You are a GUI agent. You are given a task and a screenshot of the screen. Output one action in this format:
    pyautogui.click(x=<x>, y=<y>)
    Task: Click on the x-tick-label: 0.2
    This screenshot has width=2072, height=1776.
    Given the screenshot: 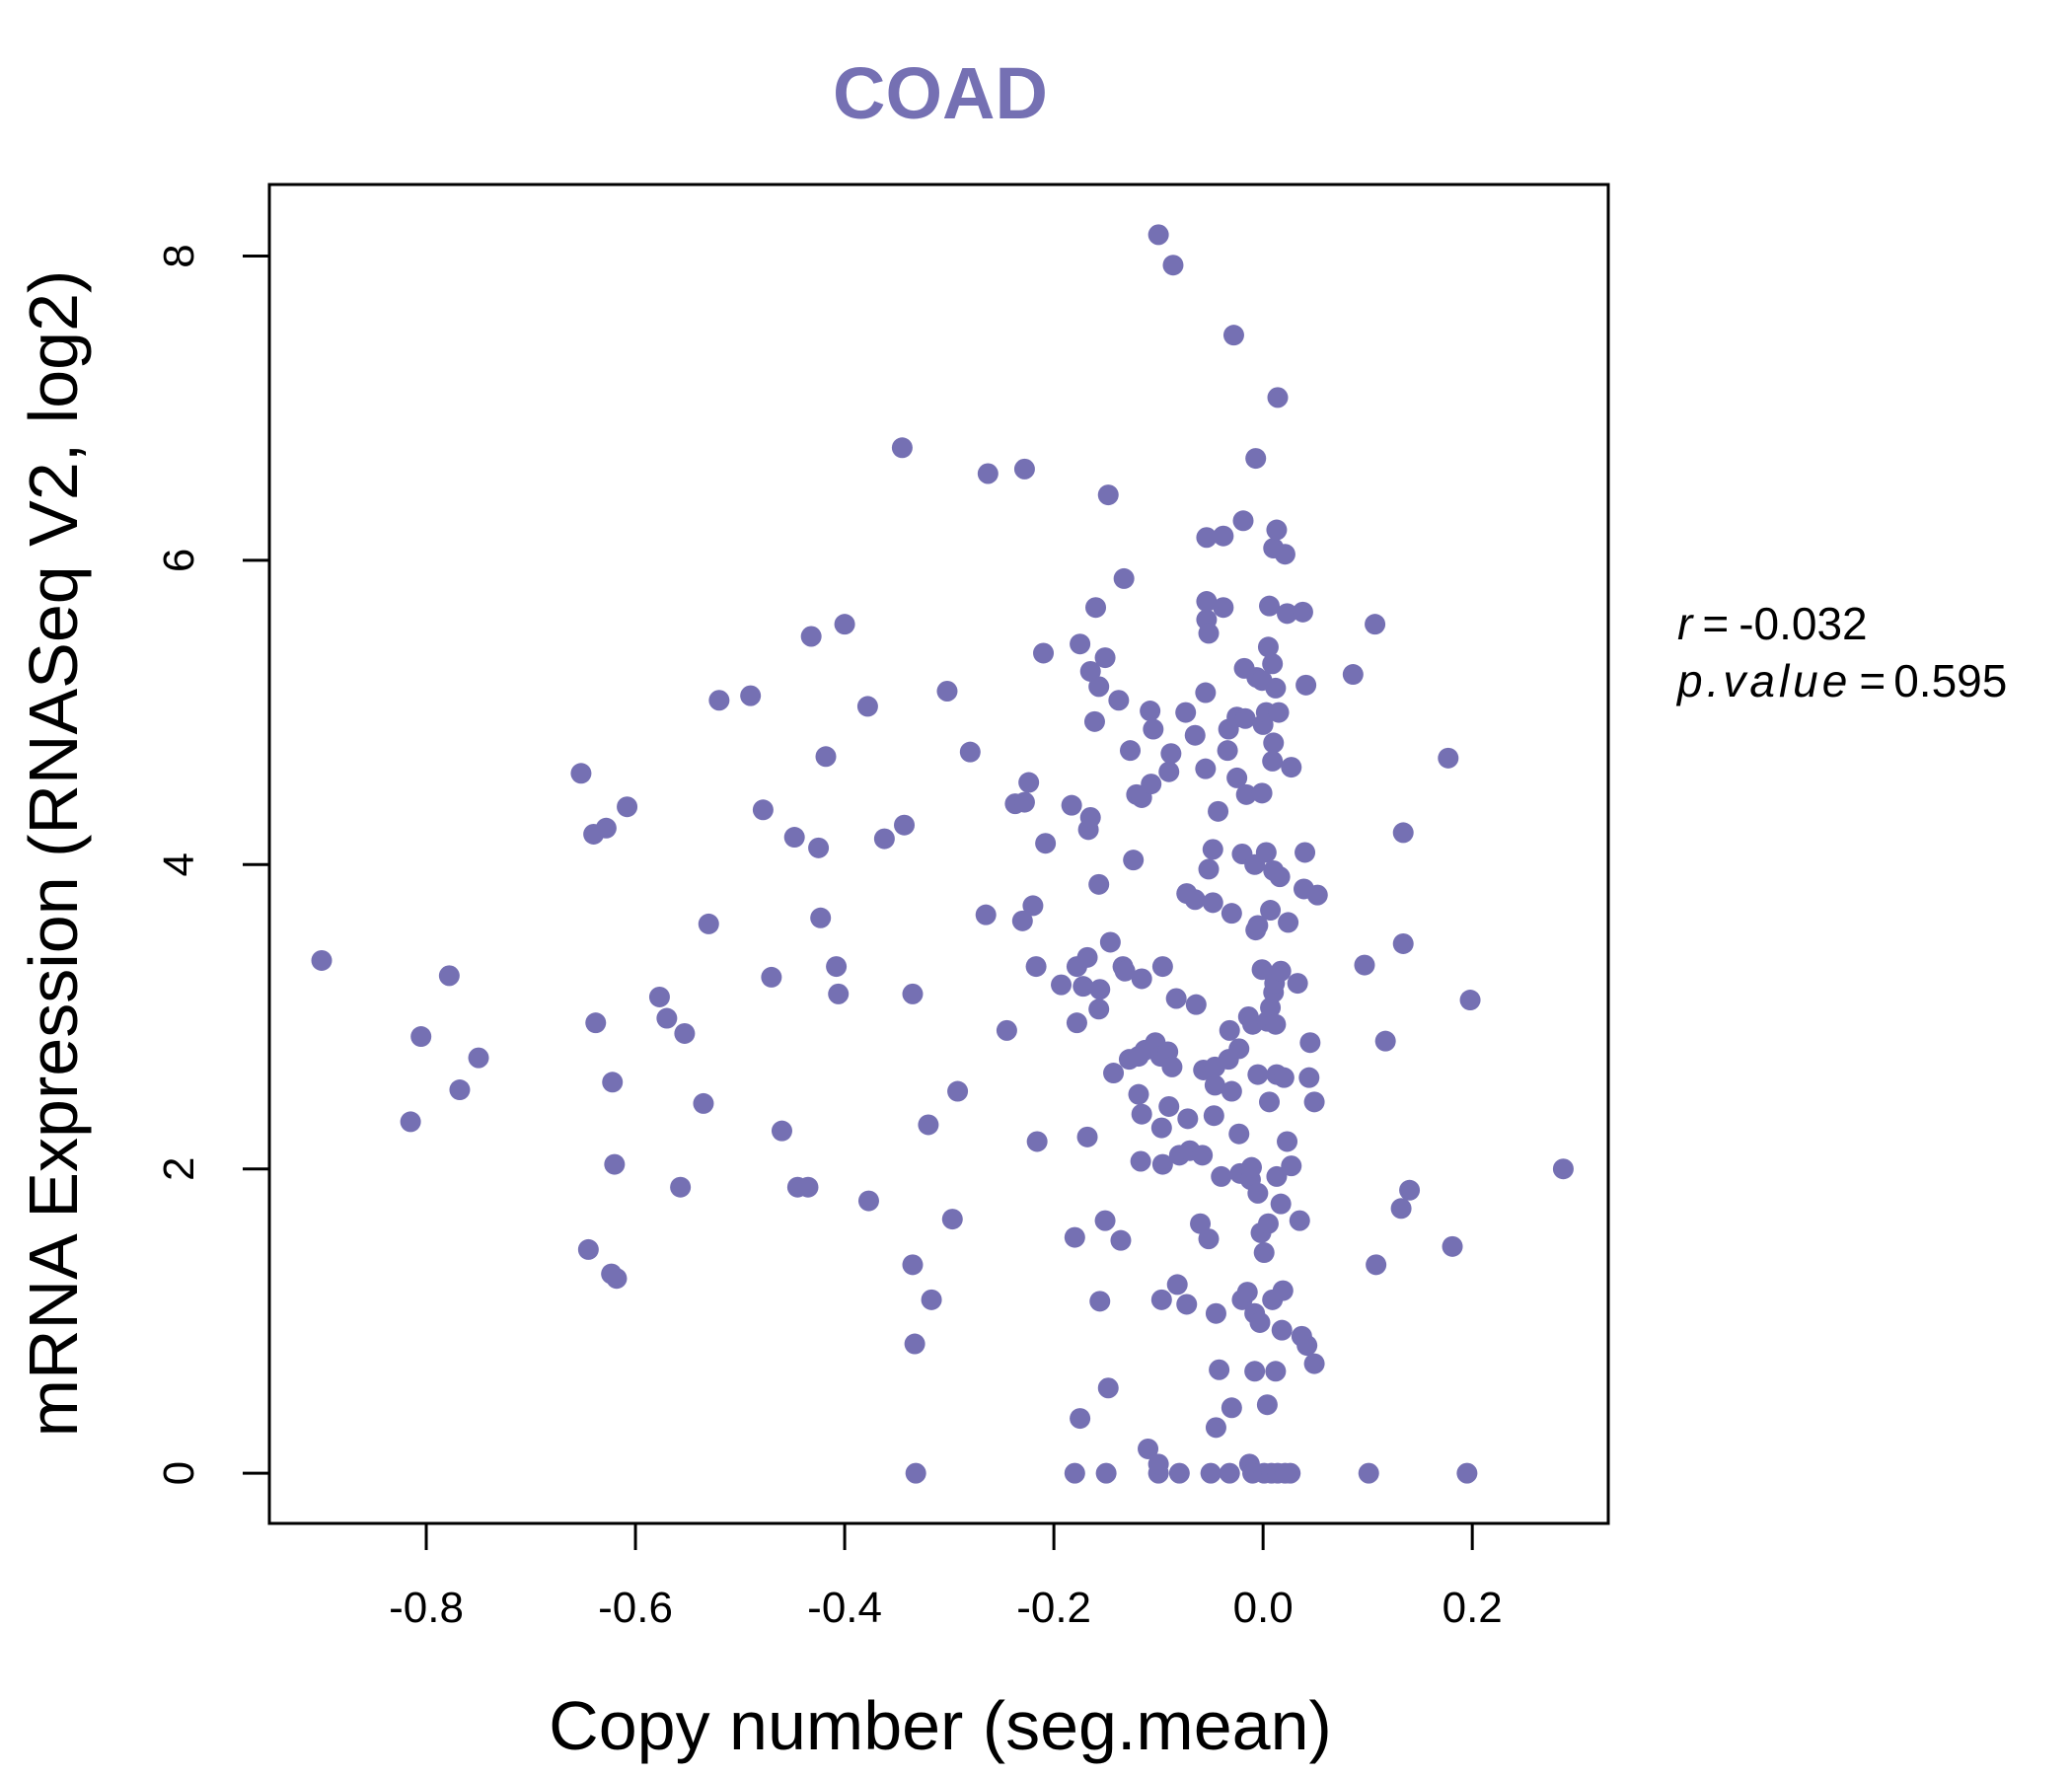 What is the action you would take?
    pyautogui.click(x=1473, y=1608)
    